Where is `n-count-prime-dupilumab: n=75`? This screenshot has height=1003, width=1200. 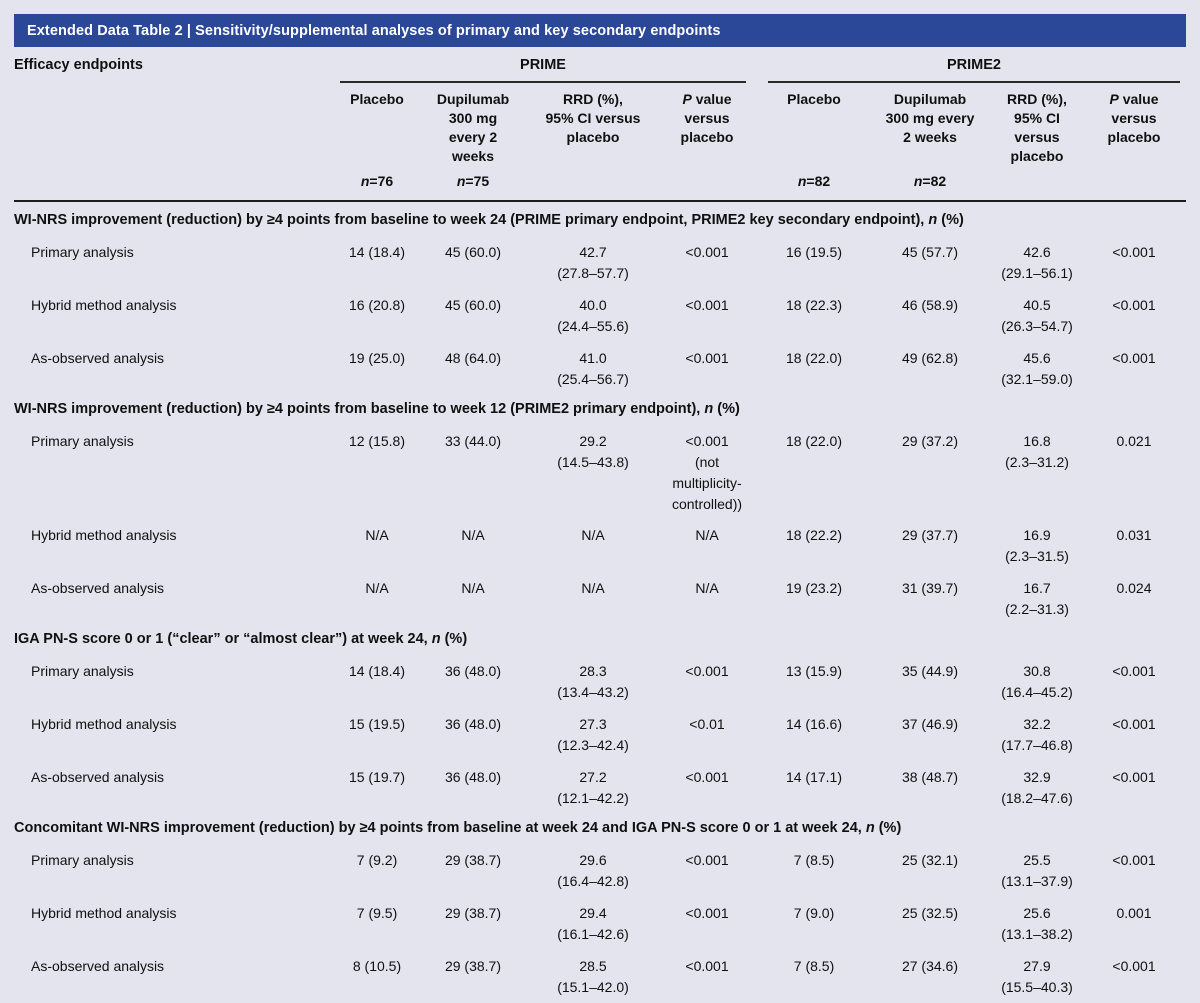
n-count-prime-dupilumab: n=75 is located at coordinates (473, 183).